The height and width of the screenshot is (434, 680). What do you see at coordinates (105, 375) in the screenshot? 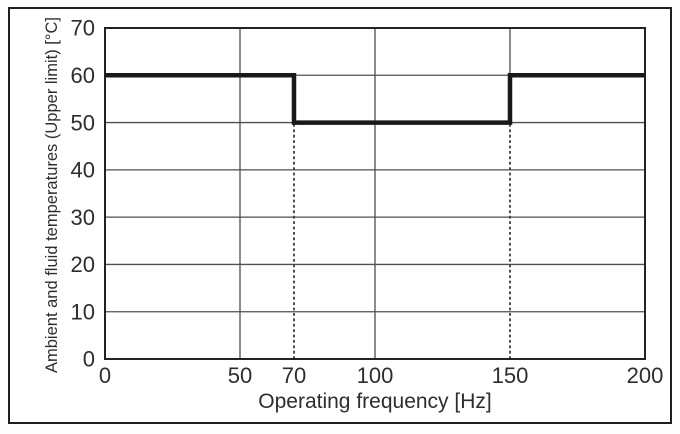
I see `x-tick-label-0: 0` at bounding box center [105, 375].